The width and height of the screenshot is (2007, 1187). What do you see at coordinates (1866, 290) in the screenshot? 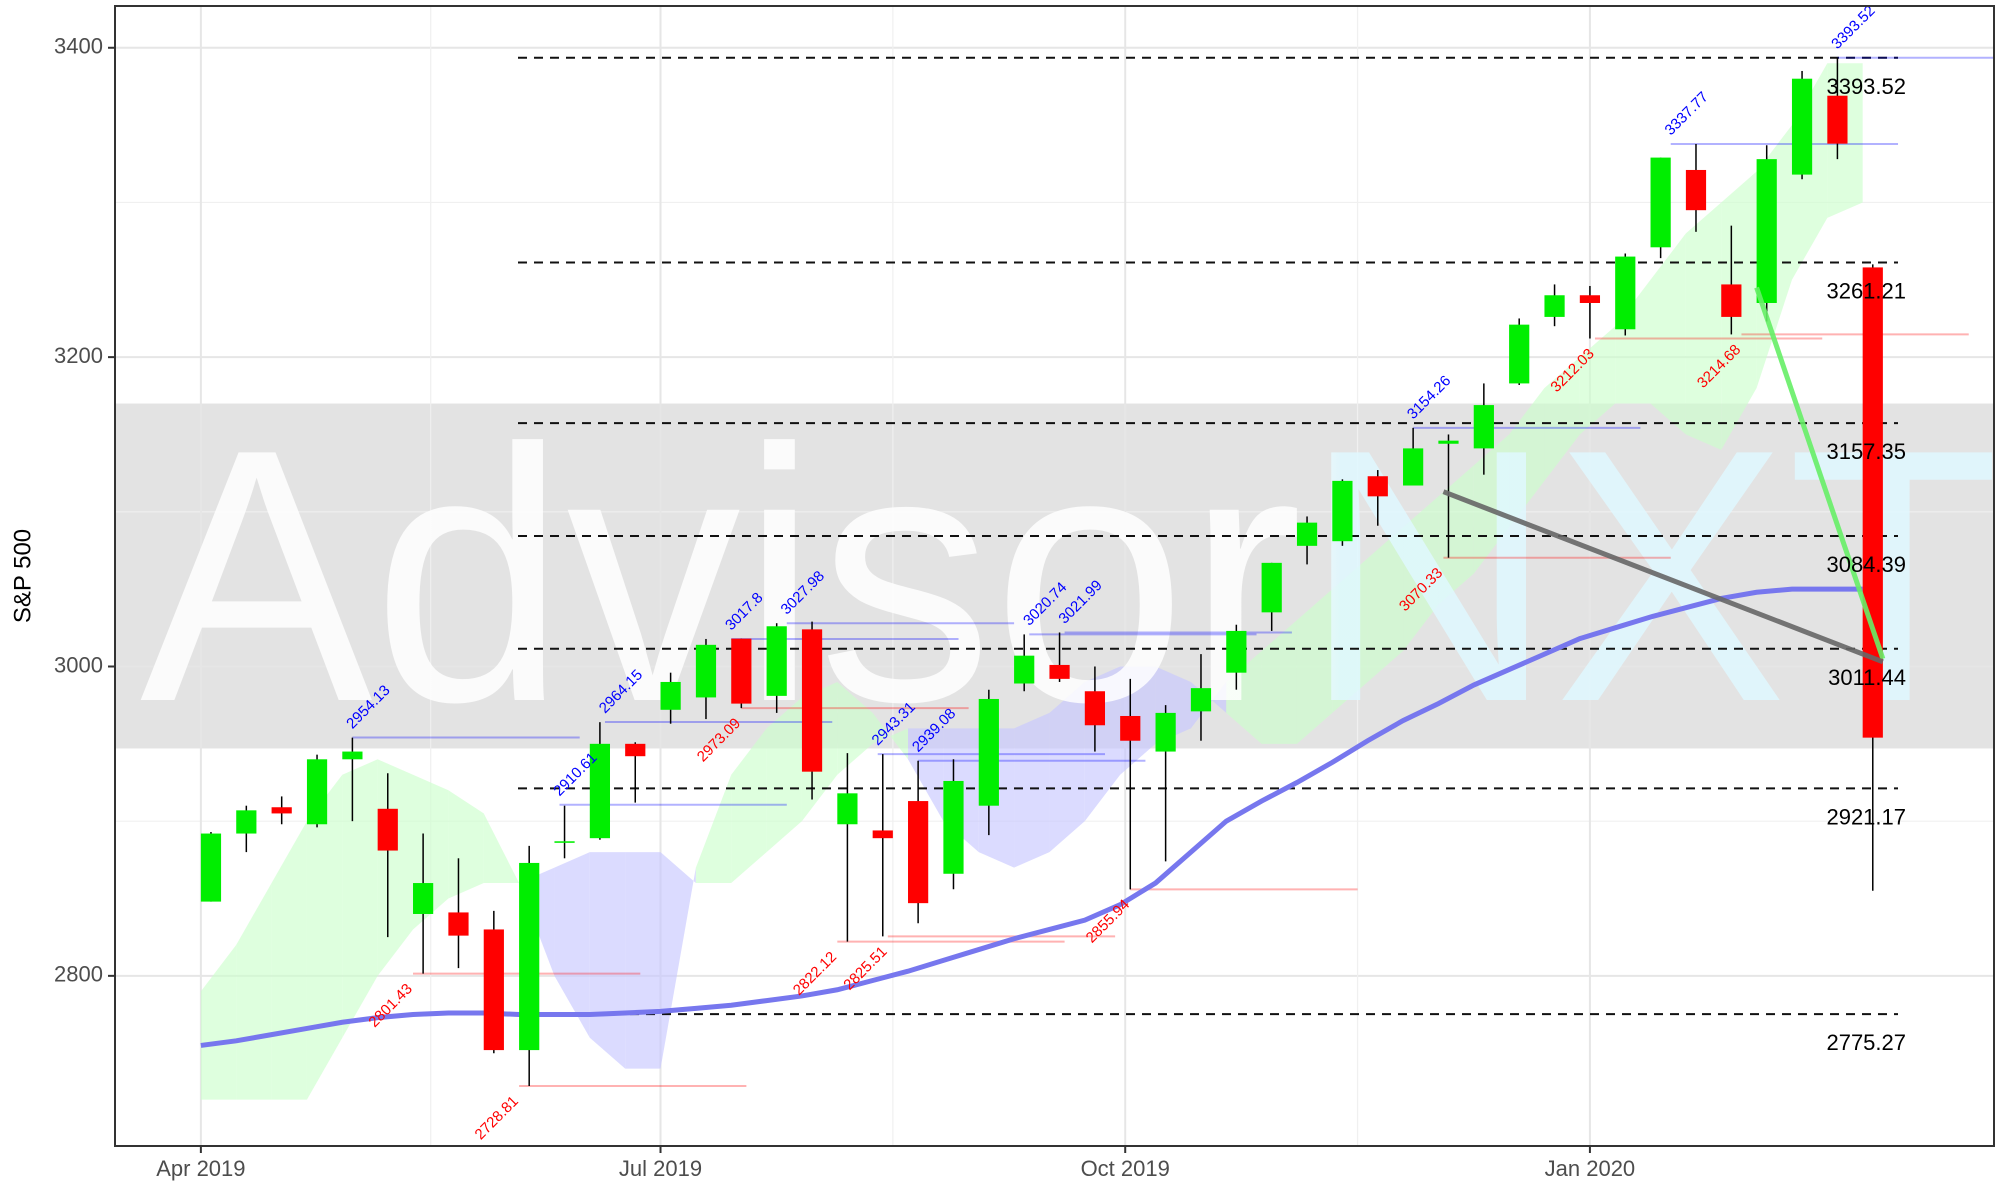
I see `level-label: 3261.21` at bounding box center [1866, 290].